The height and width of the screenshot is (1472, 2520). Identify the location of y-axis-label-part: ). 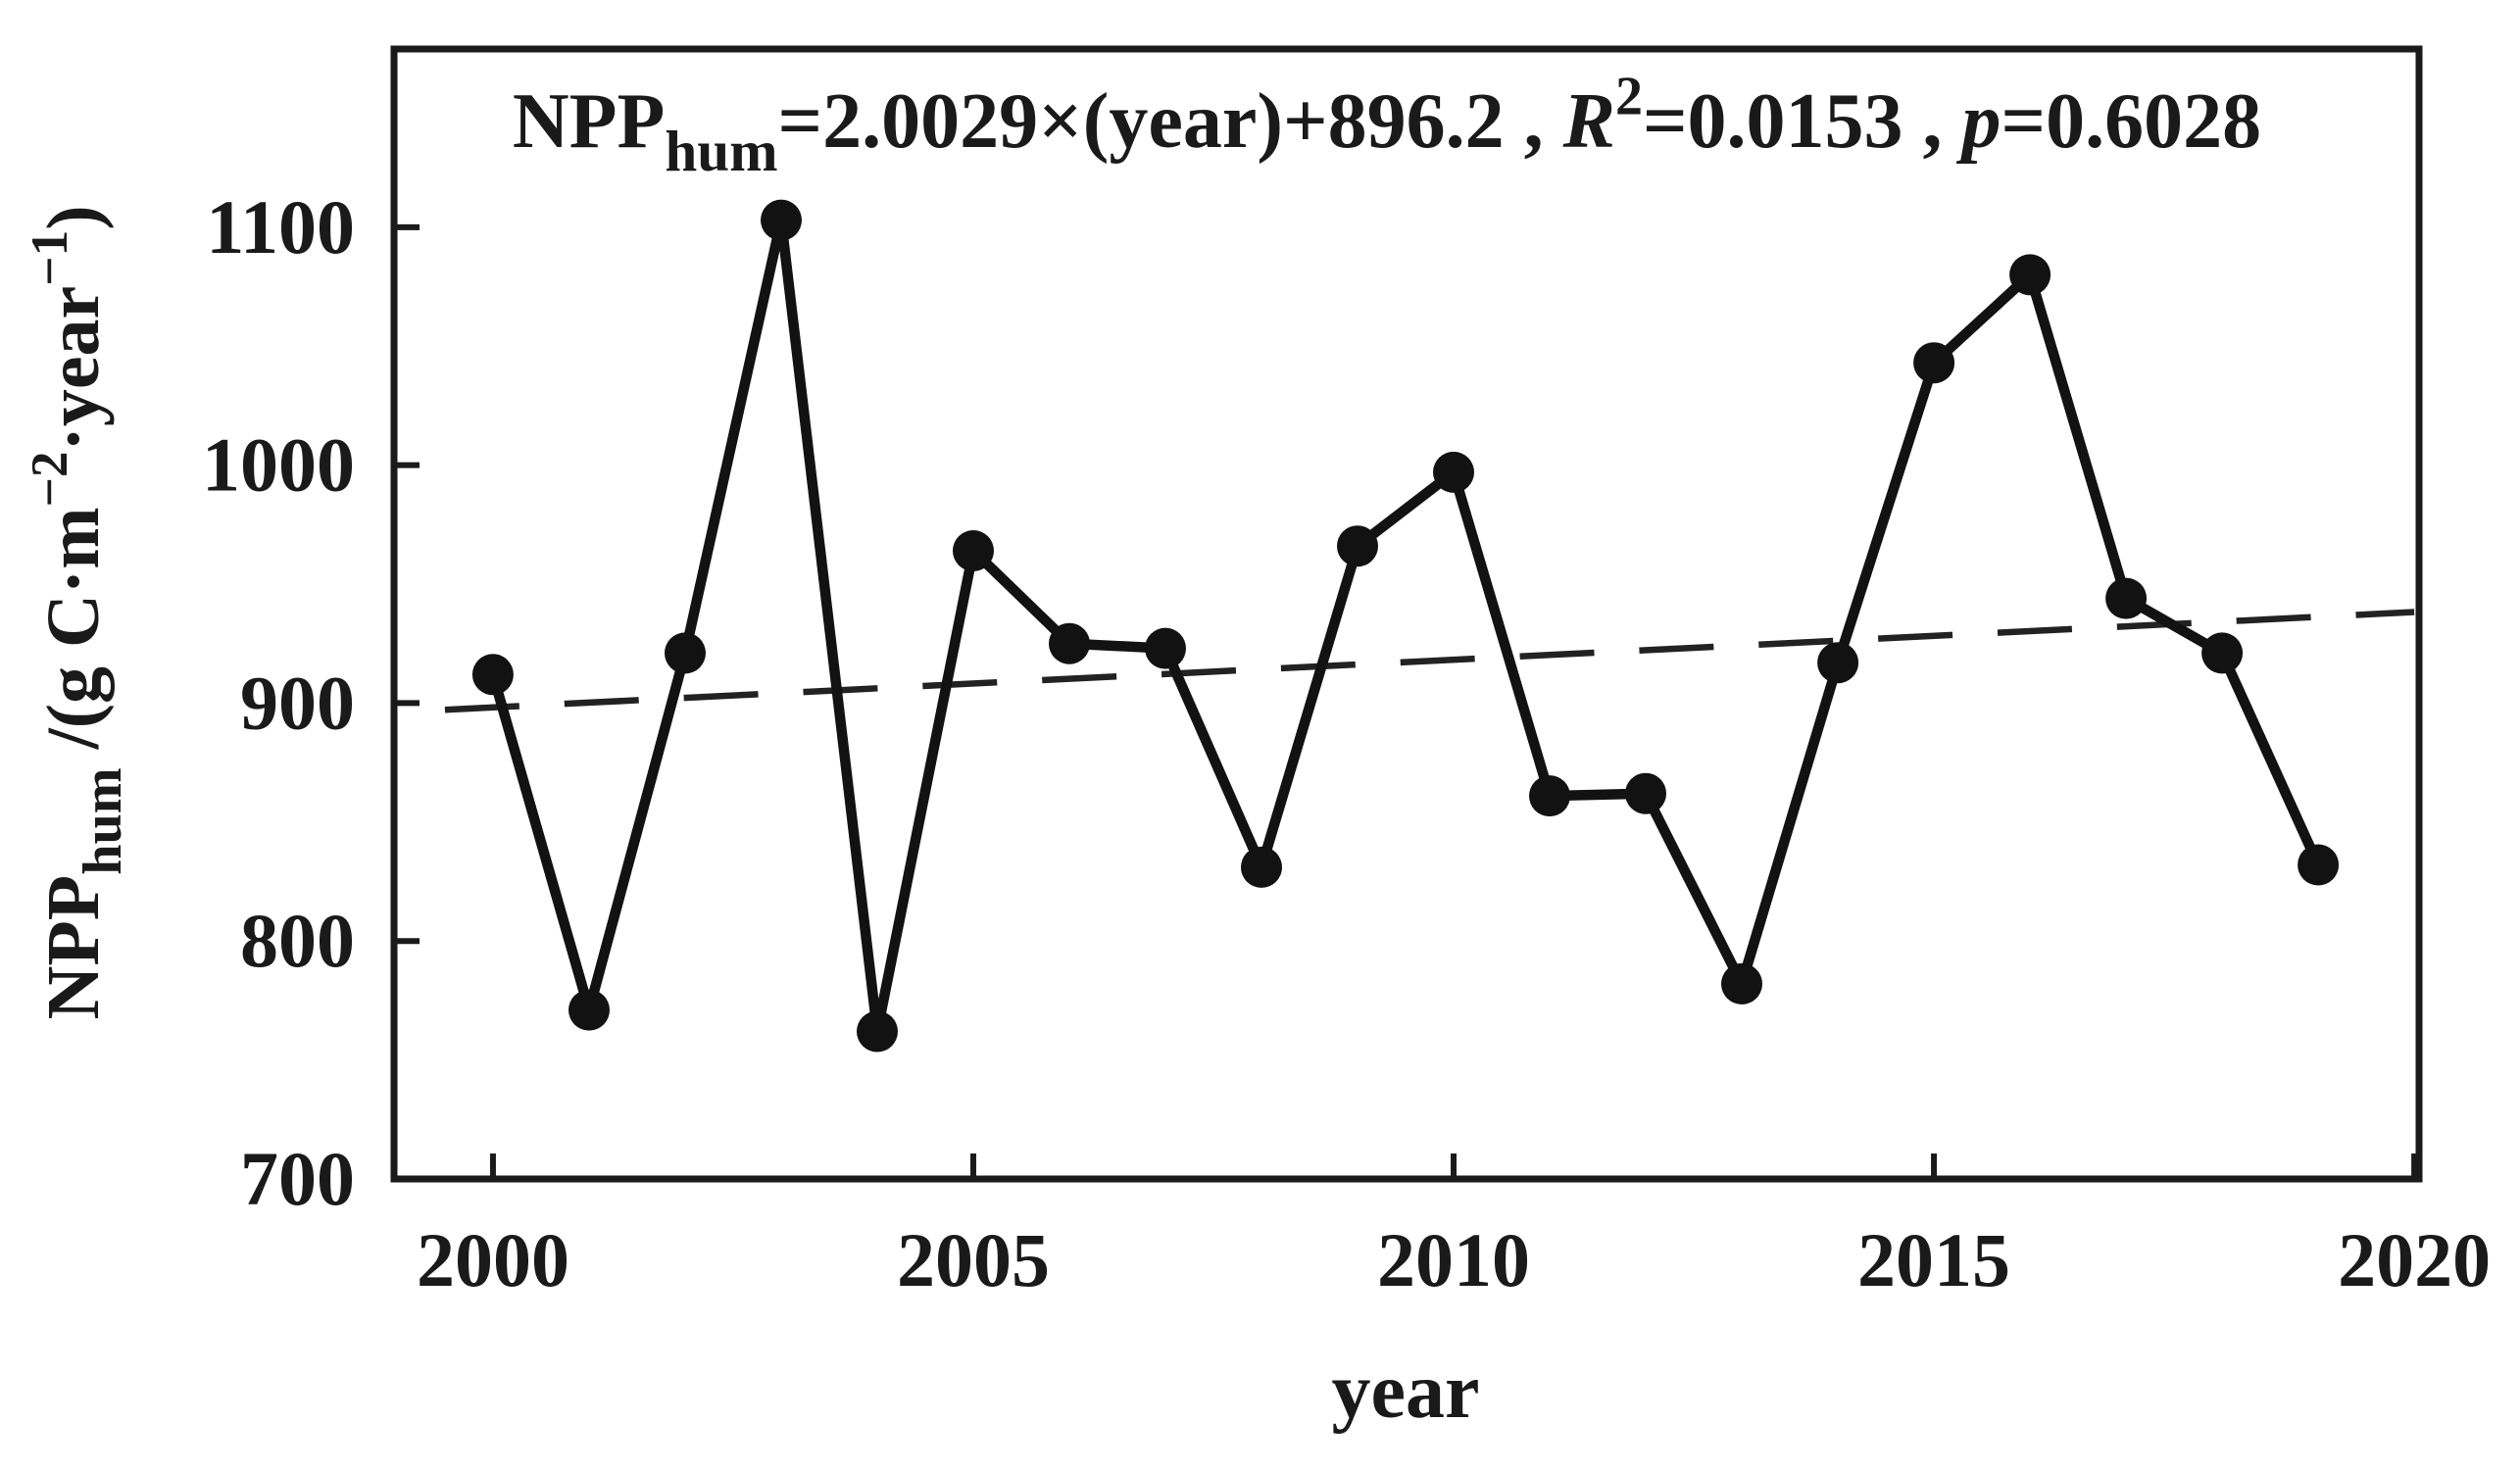
(73, 217).